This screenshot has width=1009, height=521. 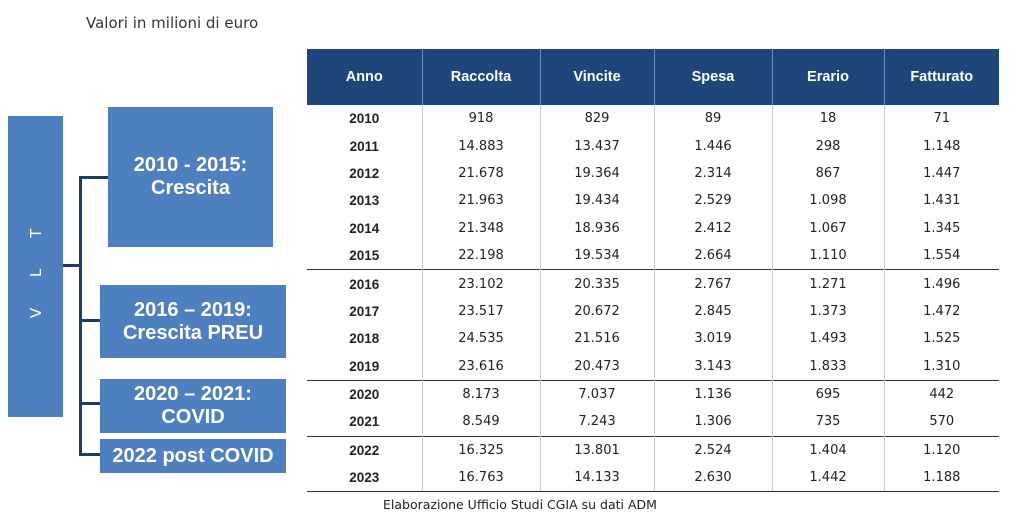 I want to click on cell-spesa: 2.845, so click(x=712, y=311).